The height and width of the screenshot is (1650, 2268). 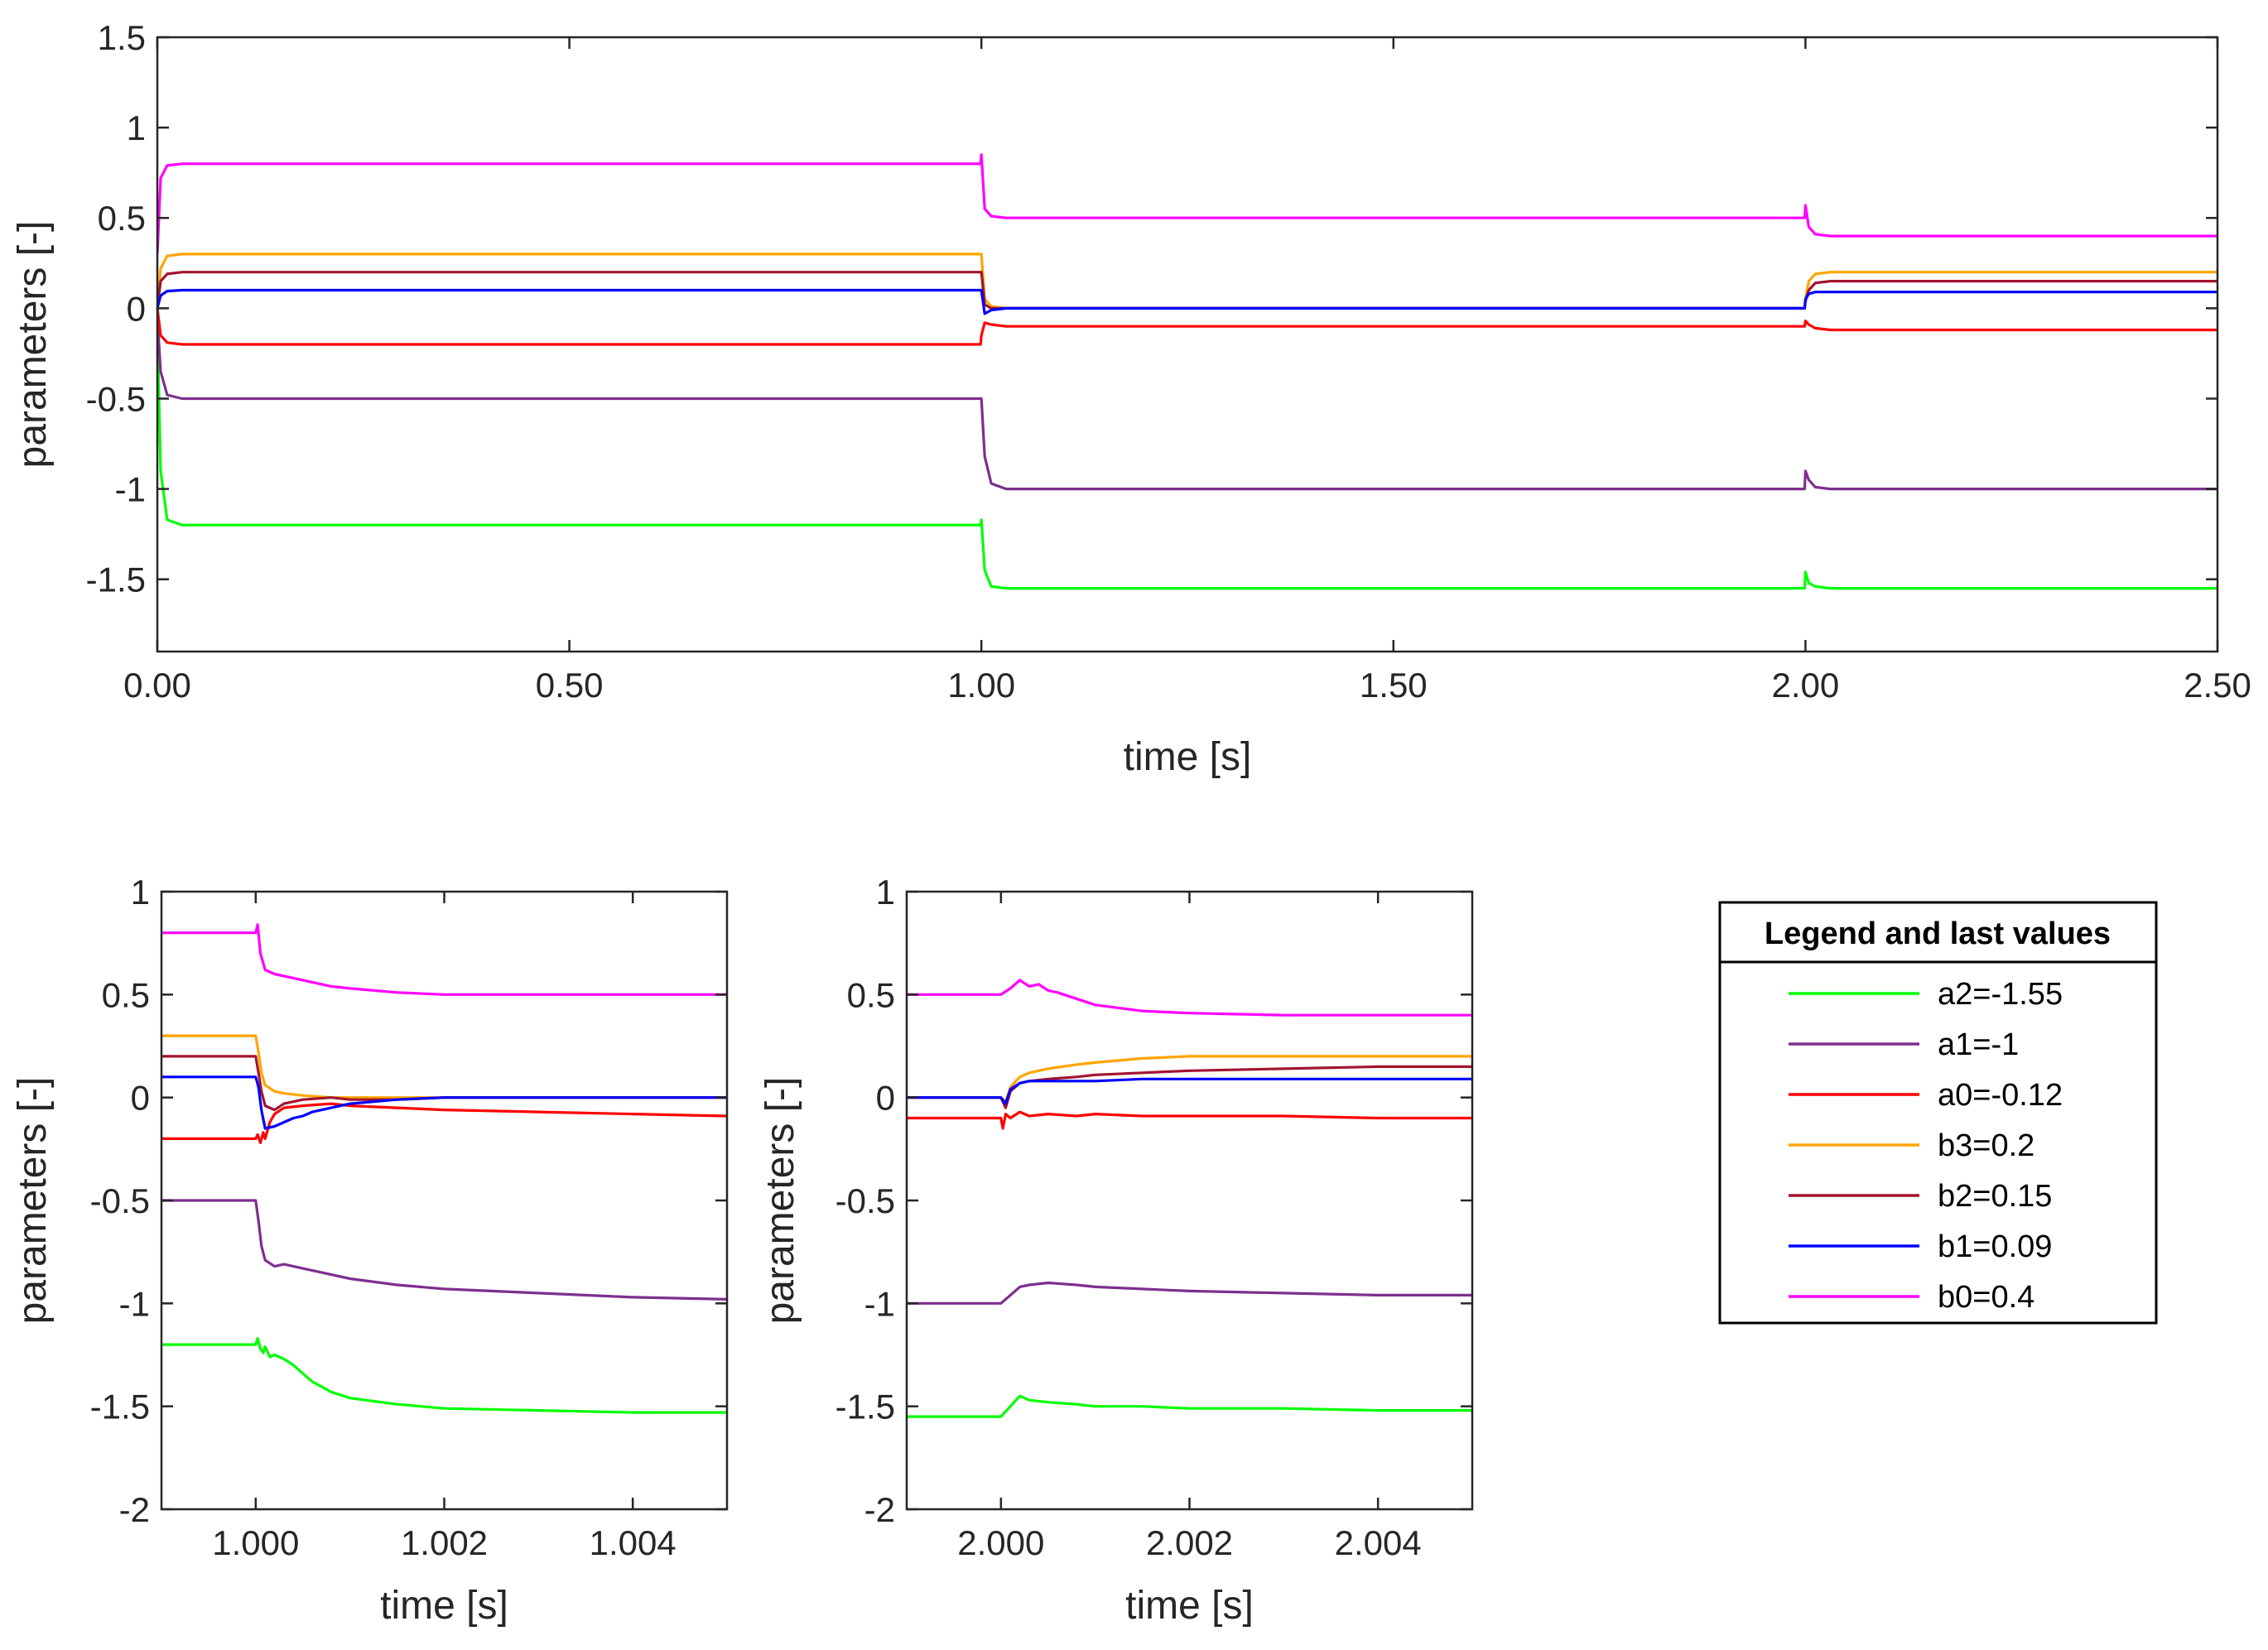 What do you see at coordinates (140, 892) in the screenshot?
I see `zoom1-ytick-label: 1` at bounding box center [140, 892].